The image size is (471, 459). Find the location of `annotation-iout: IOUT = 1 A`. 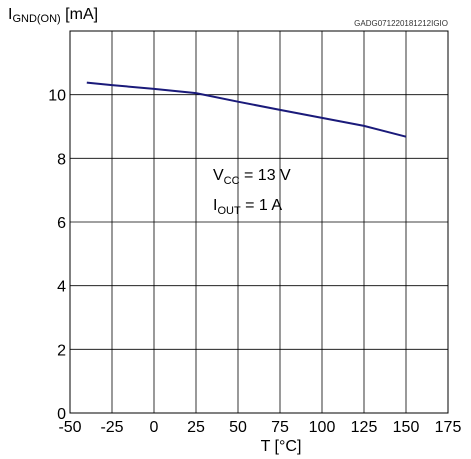

annotation-iout: IOUT = 1 A is located at coordinates (247, 207).